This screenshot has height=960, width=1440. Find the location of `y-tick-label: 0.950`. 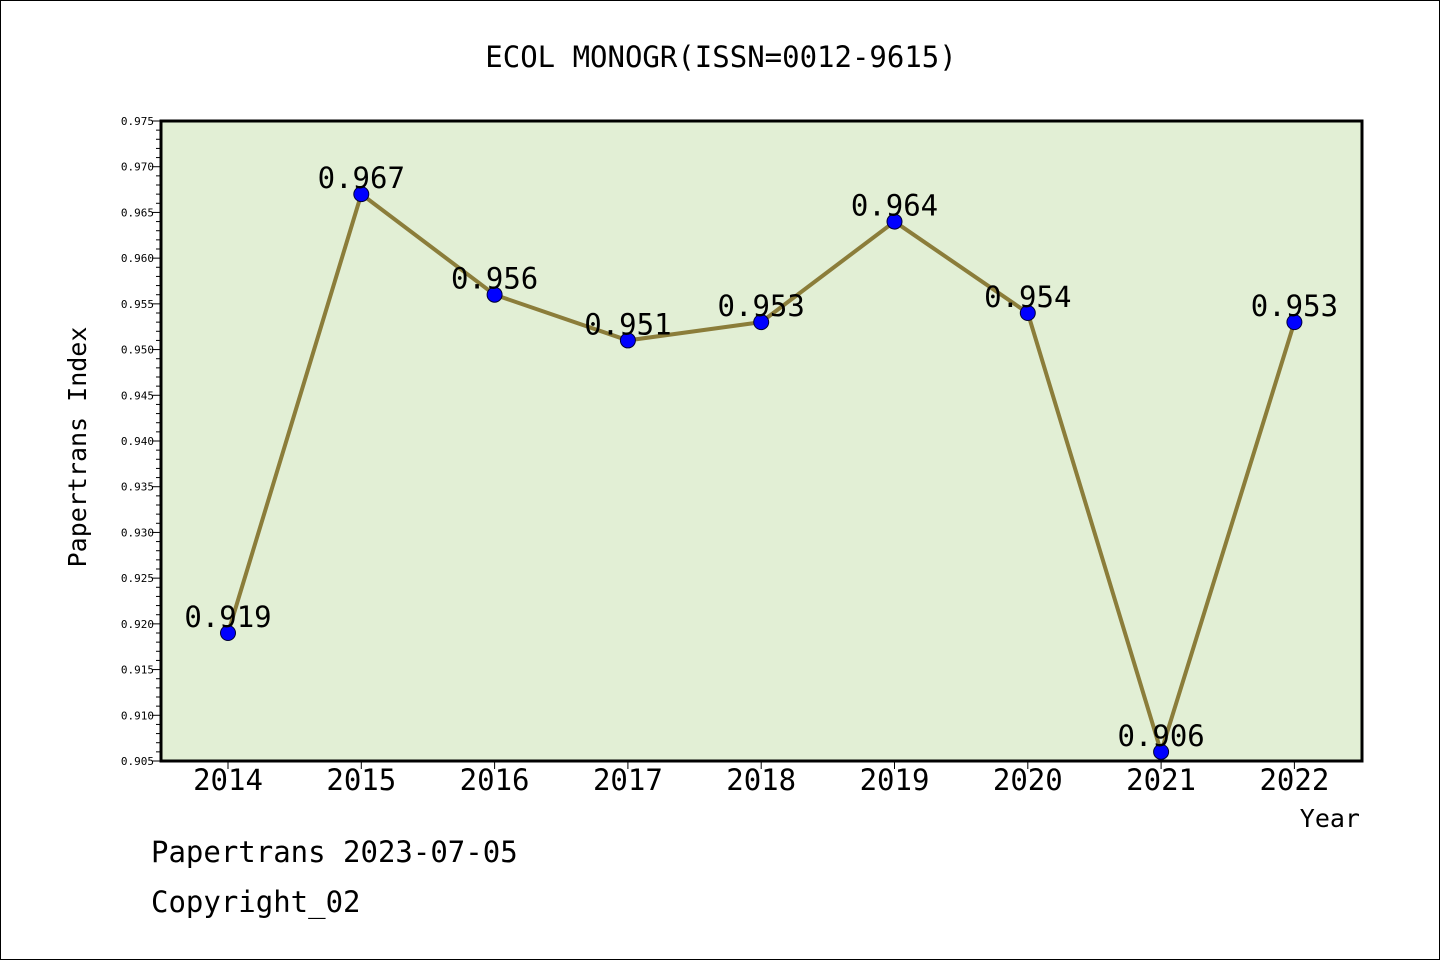

y-tick-label: 0.950 is located at coordinates (137, 350).